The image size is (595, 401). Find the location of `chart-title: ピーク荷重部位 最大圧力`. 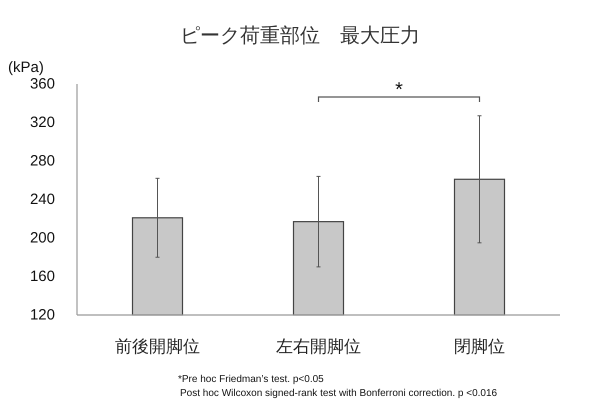

chart-title: ピーク荷重部位 最大圧力 is located at coordinates (300, 35).